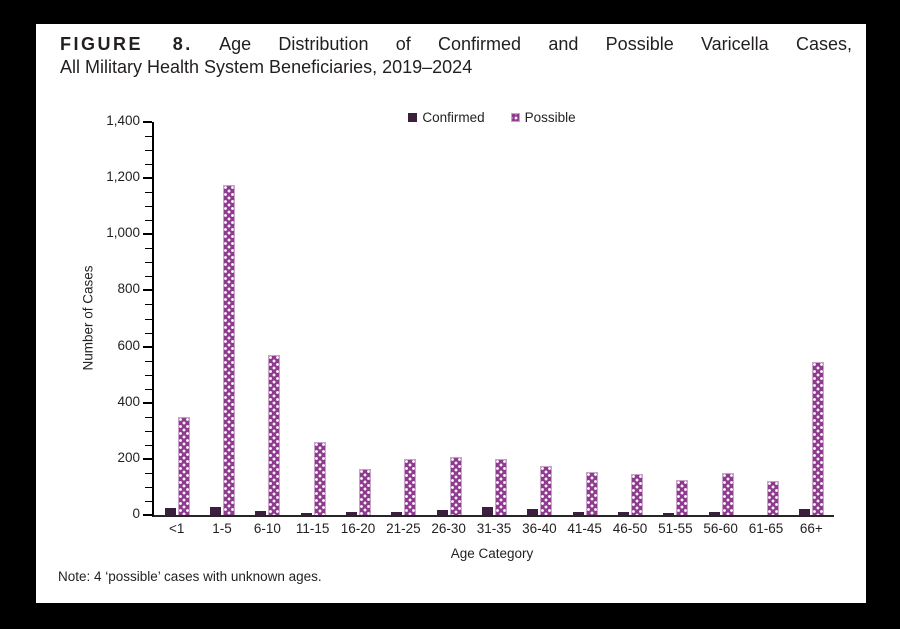 The width and height of the screenshot is (900, 629). What do you see at coordinates (222, 528) in the screenshot?
I see `x-tick-label: 1-5` at bounding box center [222, 528].